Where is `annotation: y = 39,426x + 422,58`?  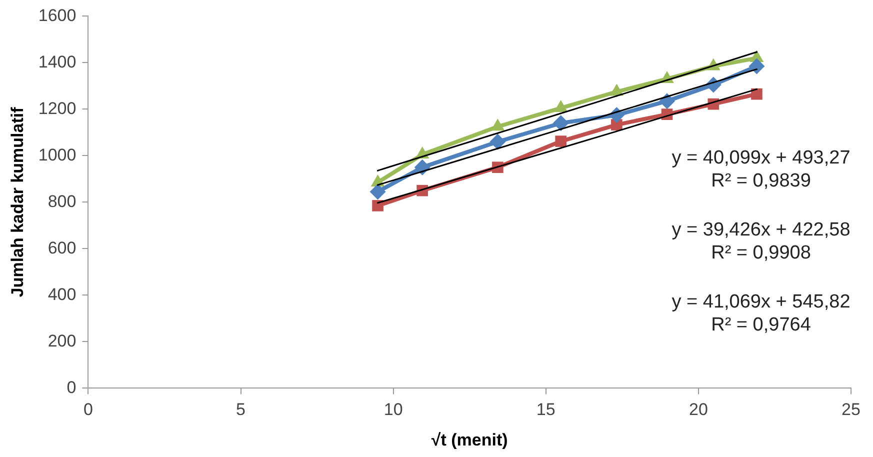
annotation: y = 39,426x + 422,58 is located at coordinates (761, 229).